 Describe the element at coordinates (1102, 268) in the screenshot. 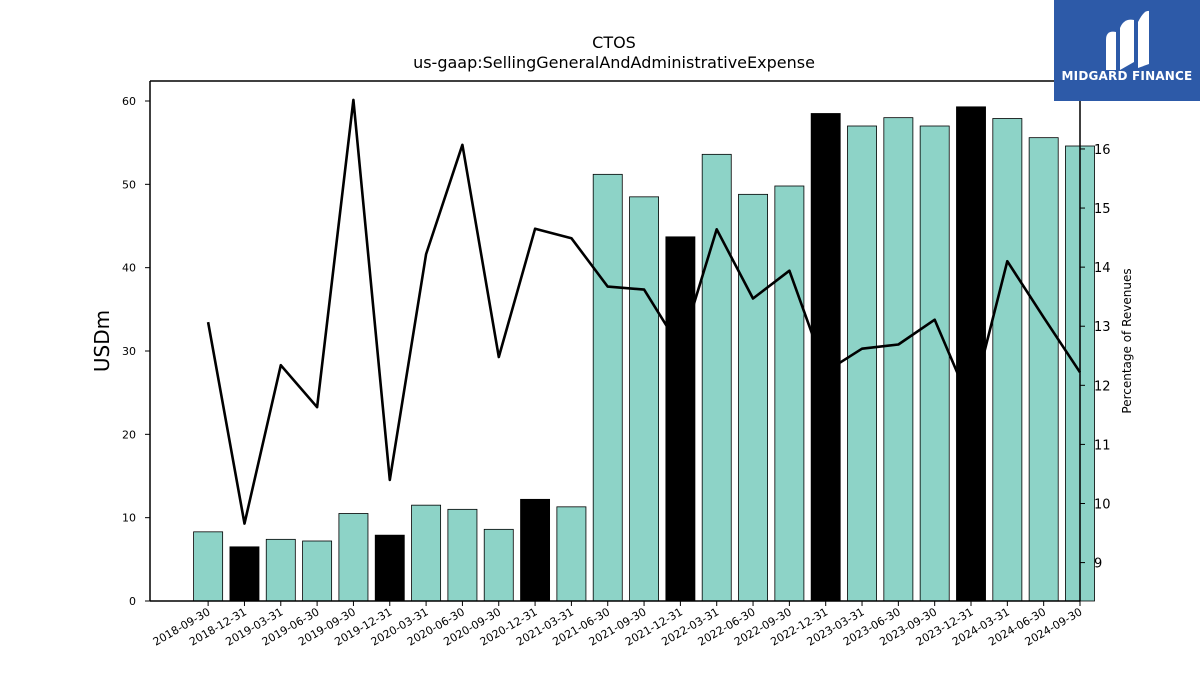

I see `y2-tick-label: 14` at that location.